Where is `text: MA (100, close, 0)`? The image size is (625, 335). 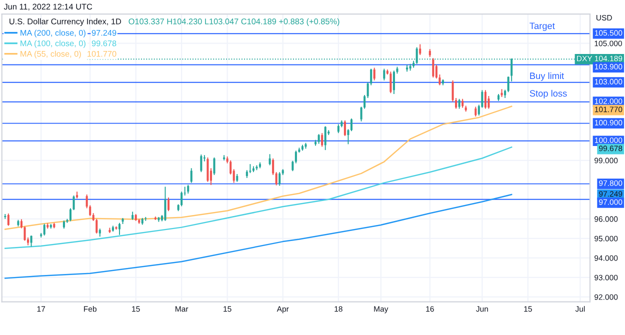 text: MA (100, close, 0) is located at coordinates (53, 44).